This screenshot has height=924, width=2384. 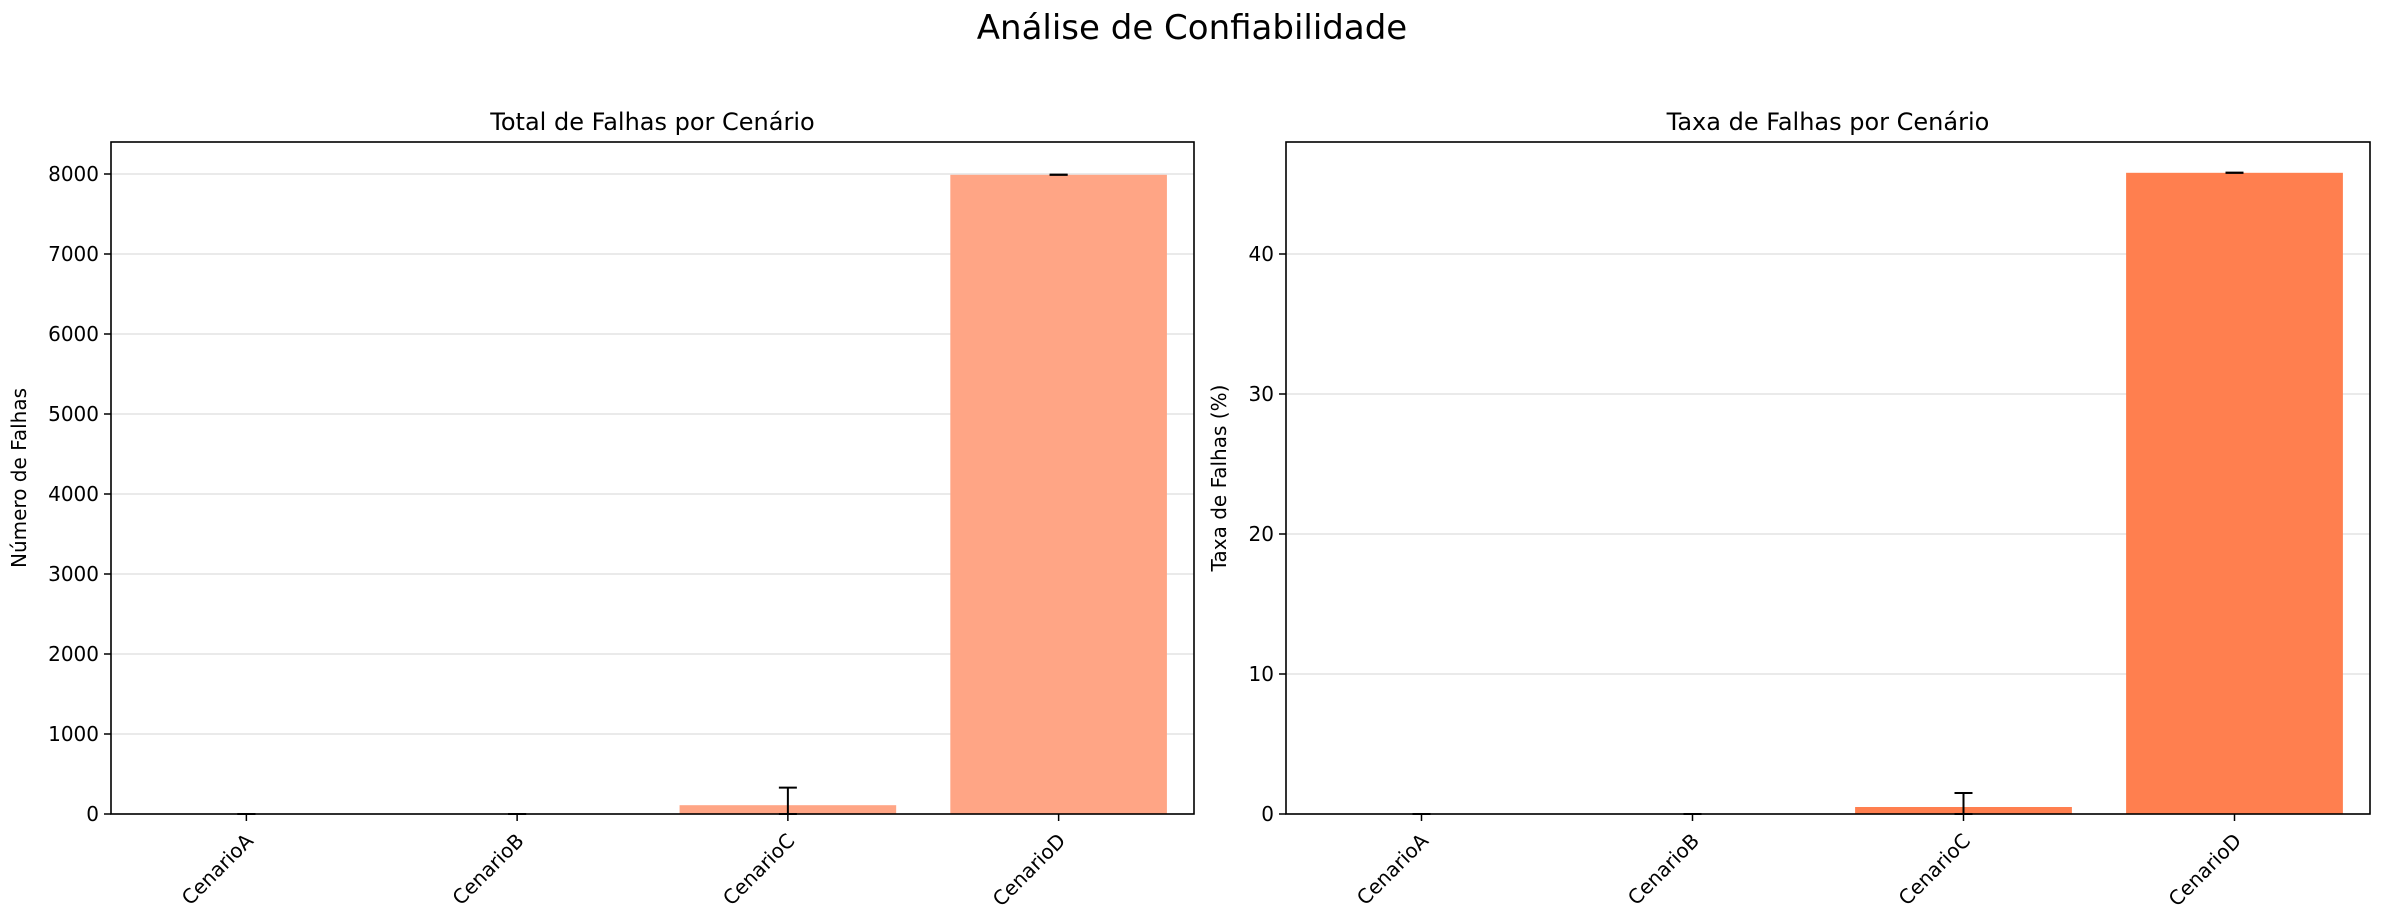 I want to click on y-axis-label: Taxa de Falhas (%), so click(x=1219, y=479).